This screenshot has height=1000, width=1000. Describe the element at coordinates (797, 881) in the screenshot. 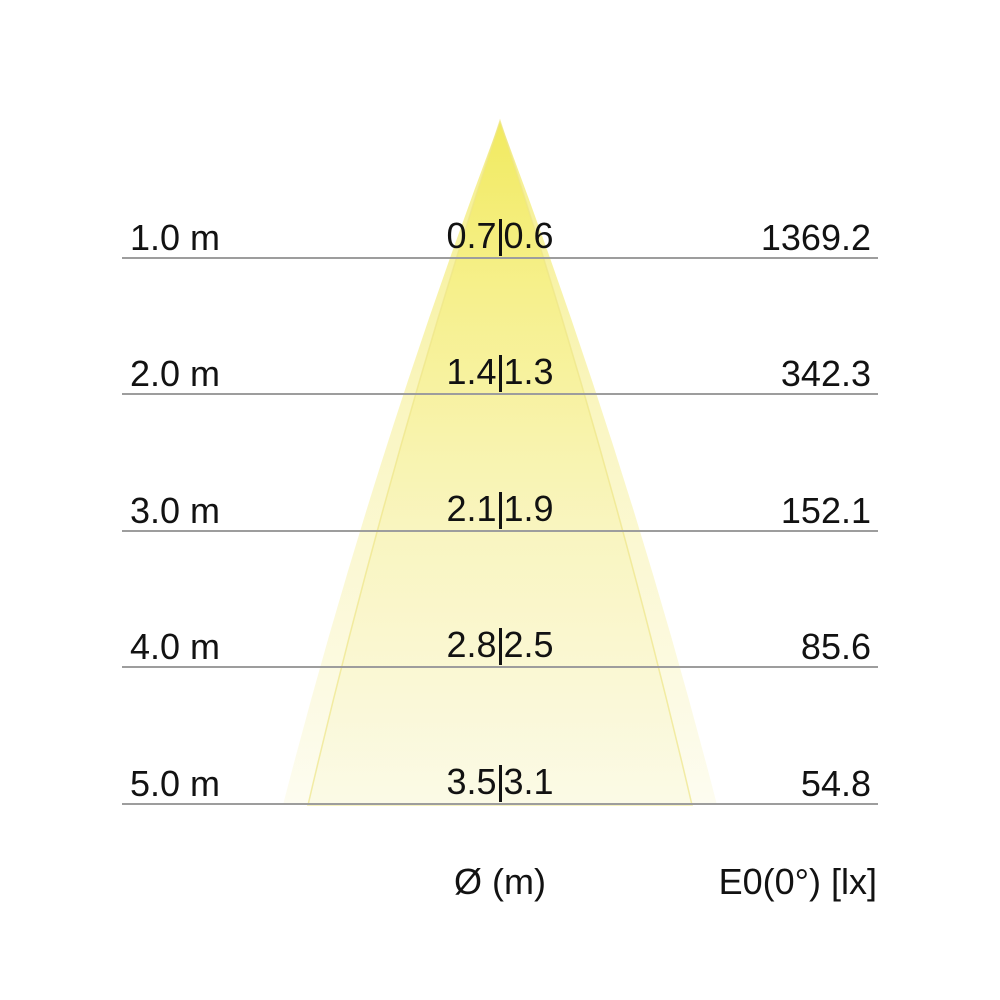

I see `illuminance-column-header: E0(0°) [lx]` at that location.